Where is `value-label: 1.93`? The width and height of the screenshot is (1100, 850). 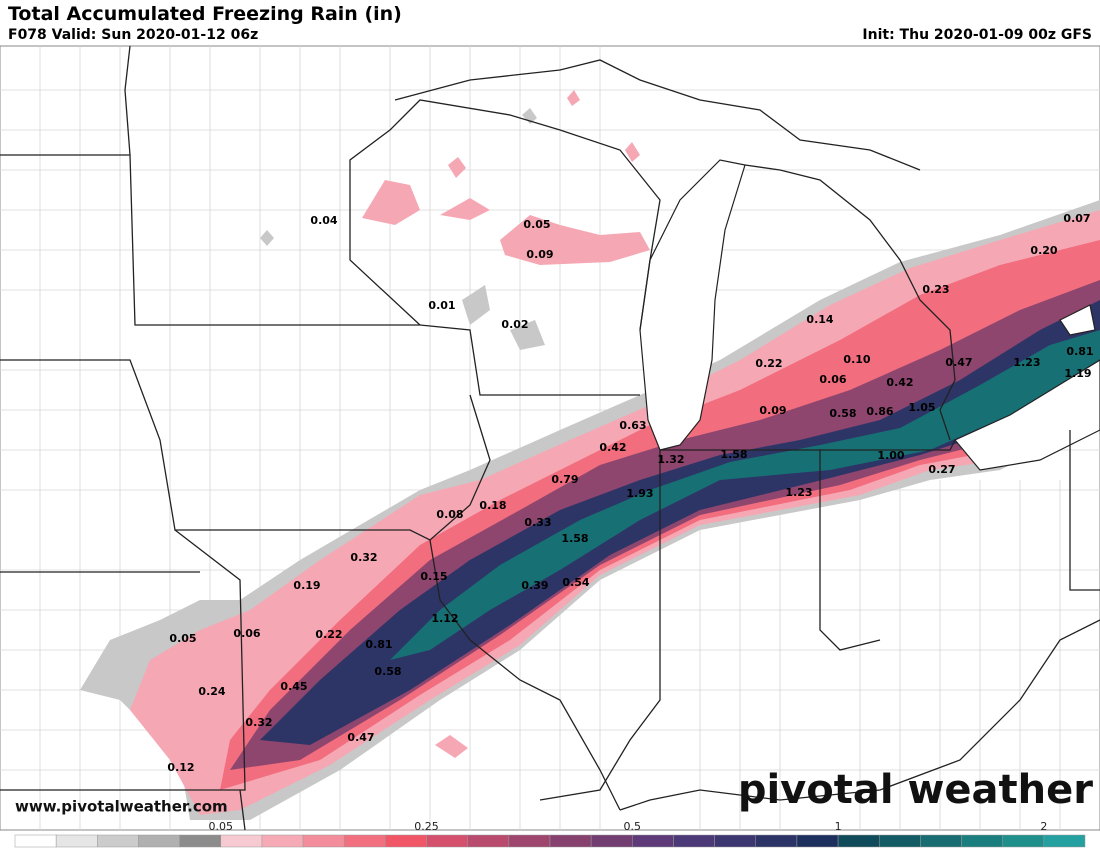
value-label: 1.93 is located at coordinates (639, 493).